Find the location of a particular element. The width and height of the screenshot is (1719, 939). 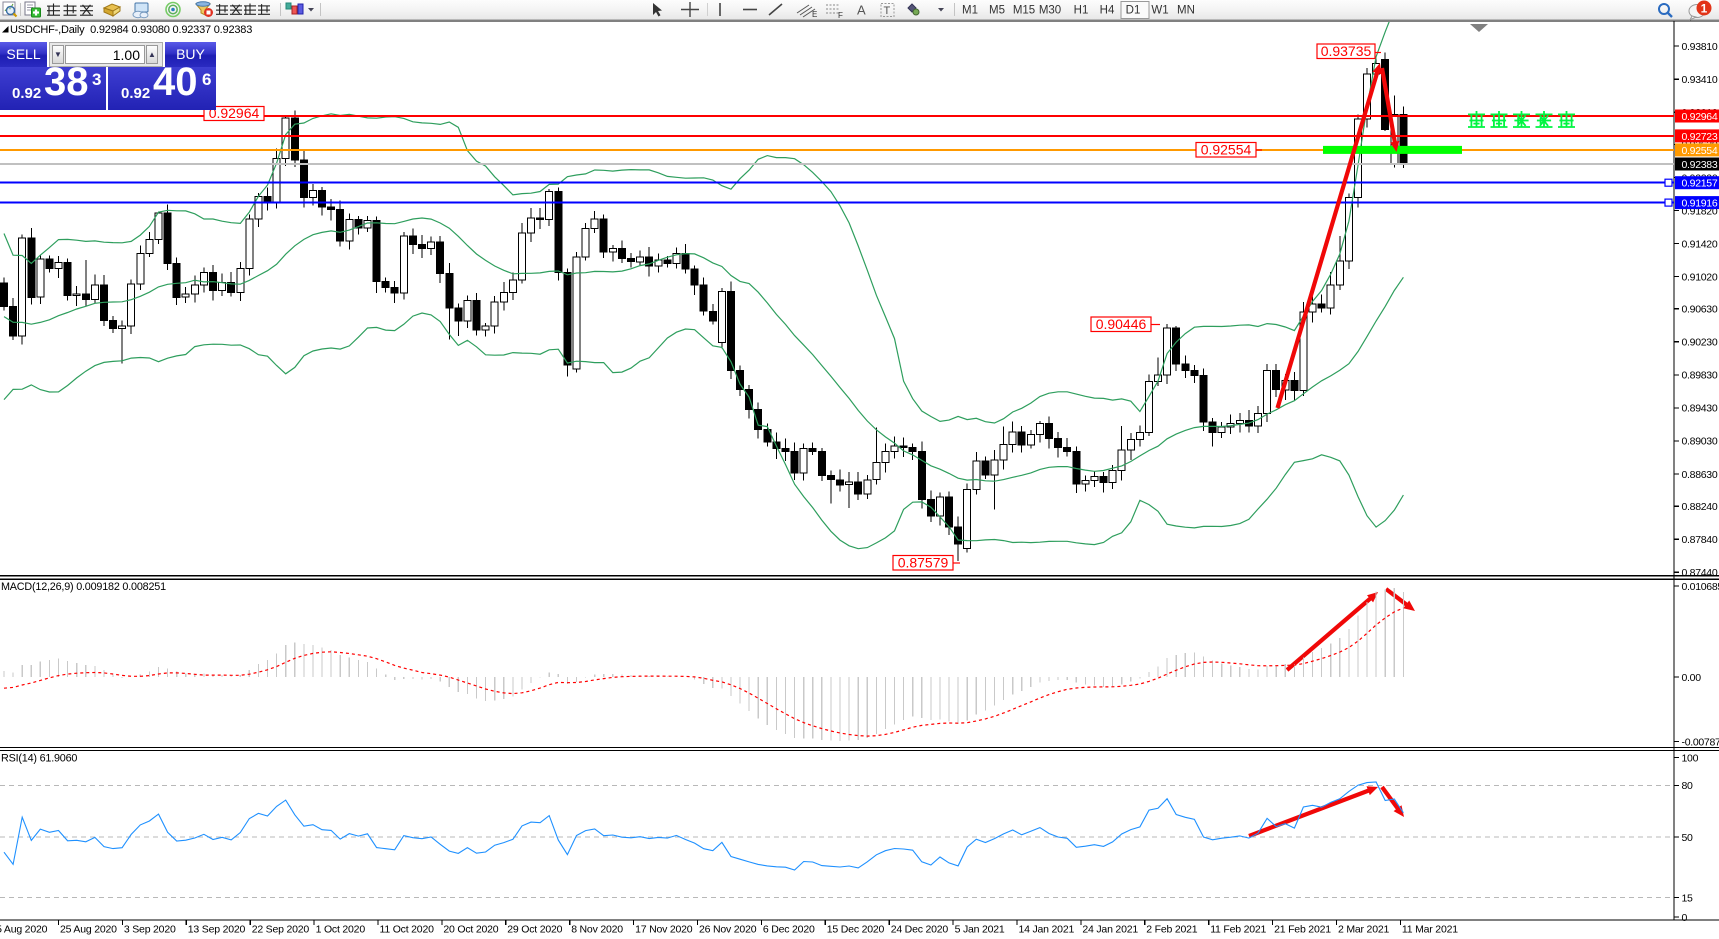

svg-text: 0.87579 is located at coordinates (923, 562).